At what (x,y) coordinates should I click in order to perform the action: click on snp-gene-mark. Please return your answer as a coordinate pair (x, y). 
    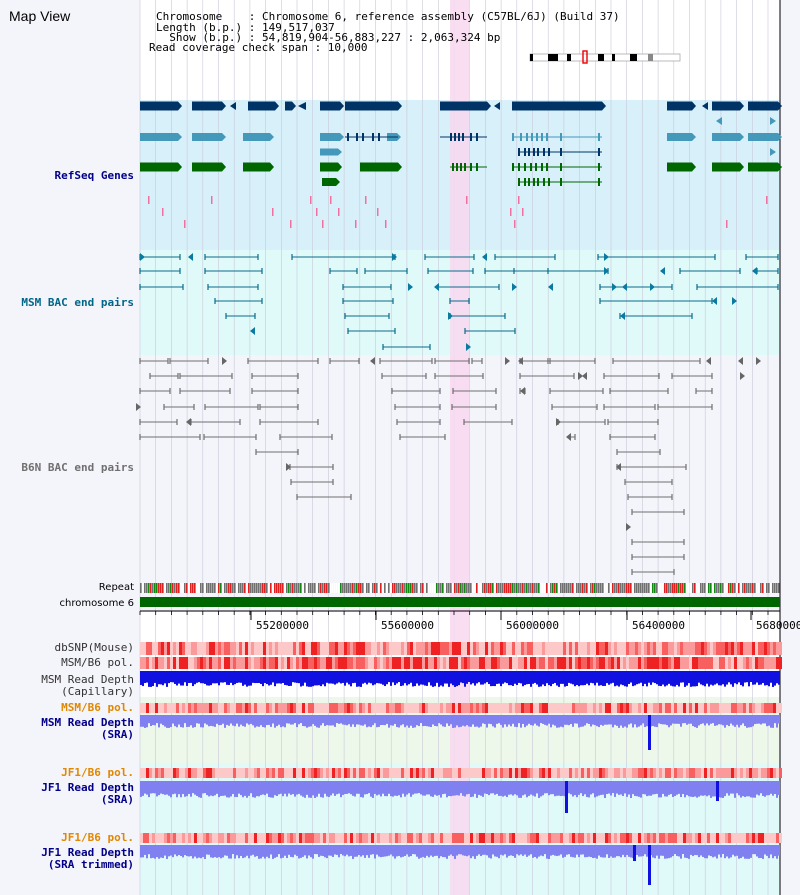
    Looking at the image, I should click on (467, 200).